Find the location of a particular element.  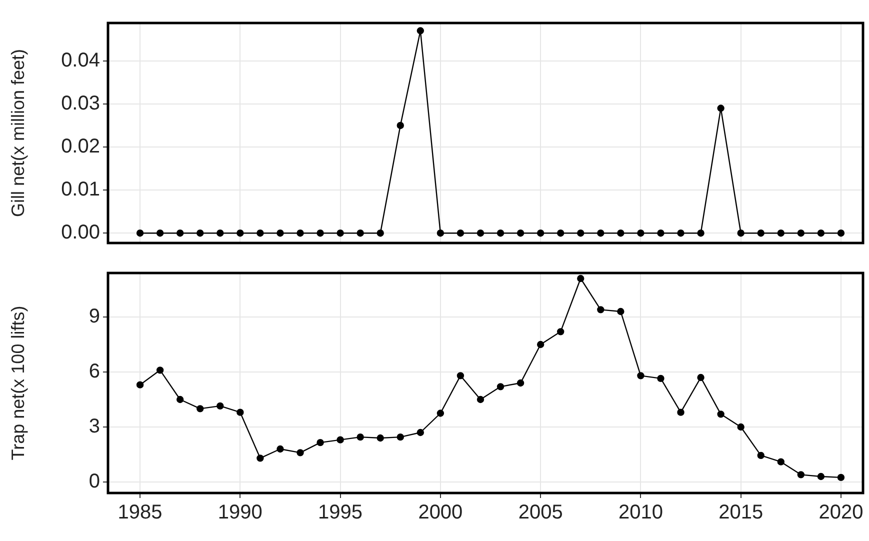

x-tick-label: 1990 is located at coordinates (240, 513).